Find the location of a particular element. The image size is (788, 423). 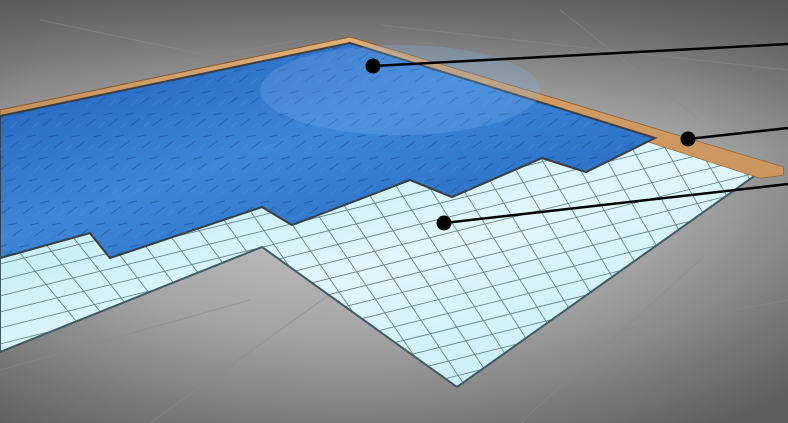

callout-edge-strip is located at coordinates (734, 136).